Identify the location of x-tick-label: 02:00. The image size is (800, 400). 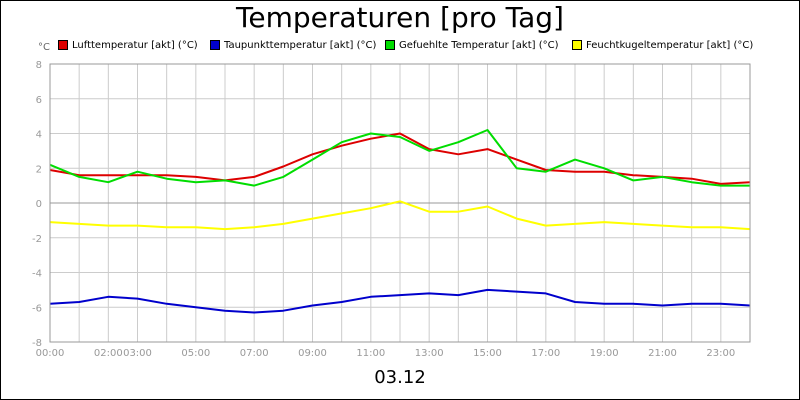
(108, 353).